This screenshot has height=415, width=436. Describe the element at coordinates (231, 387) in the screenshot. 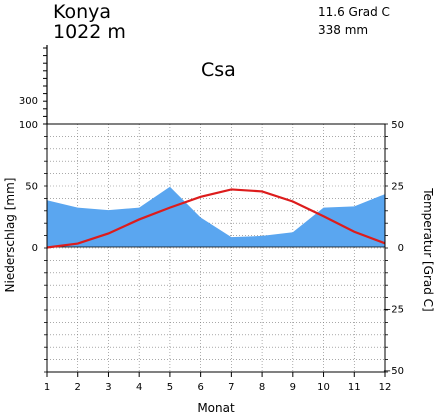

I see `x-tick-label: 7` at that location.